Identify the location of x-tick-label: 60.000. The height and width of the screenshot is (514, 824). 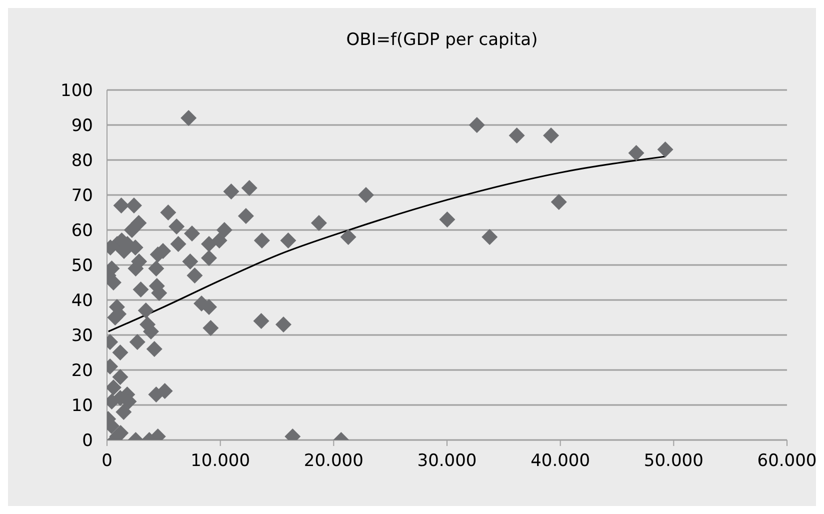
(787, 461).